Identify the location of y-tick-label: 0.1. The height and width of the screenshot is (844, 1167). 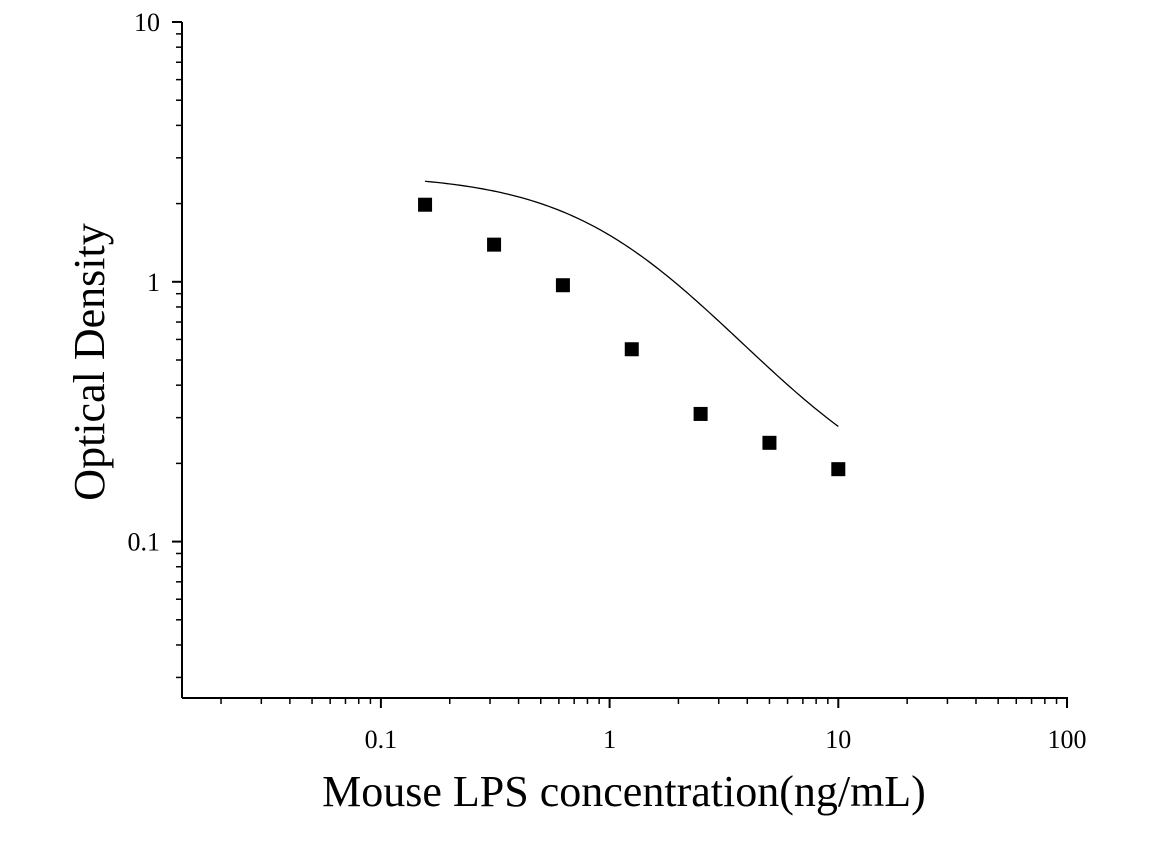
(144, 542).